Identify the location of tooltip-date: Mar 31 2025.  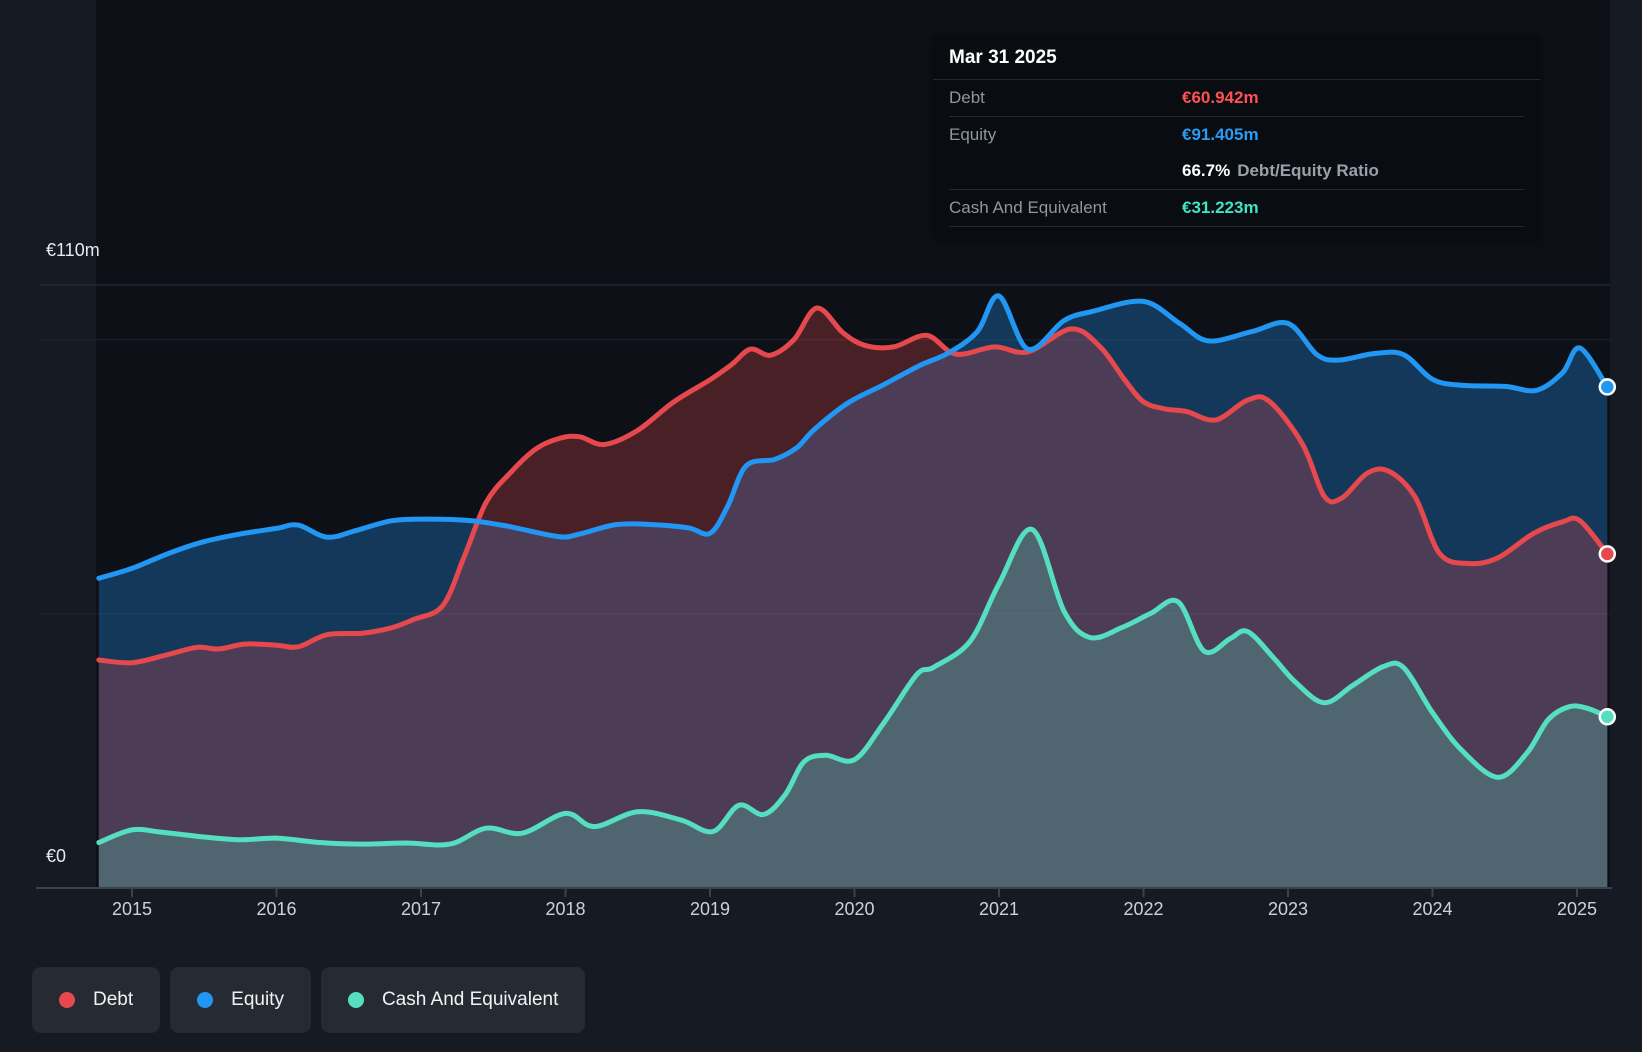
(1236, 57).